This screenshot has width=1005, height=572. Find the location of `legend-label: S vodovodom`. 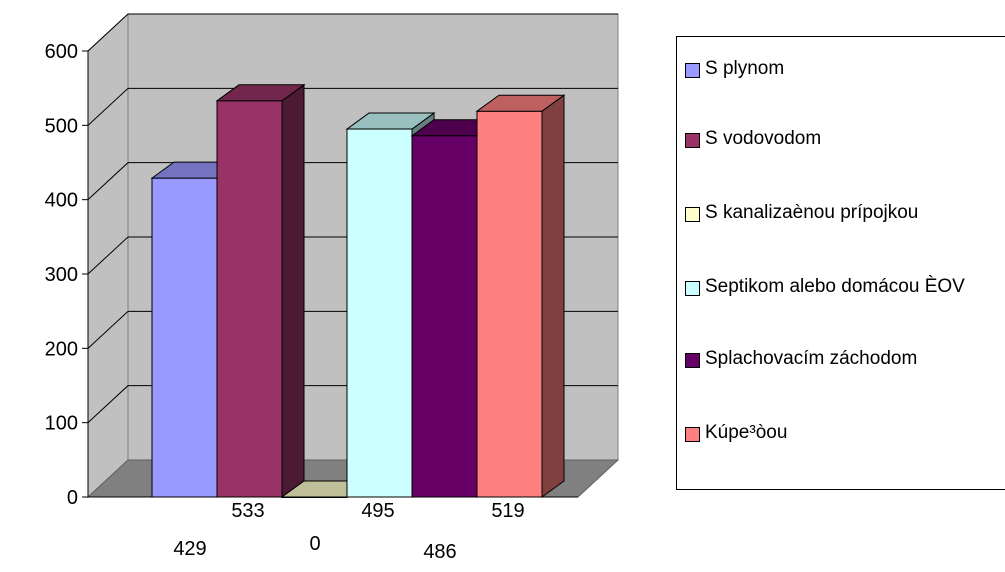

legend-label: S vodovodom is located at coordinates (763, 138).